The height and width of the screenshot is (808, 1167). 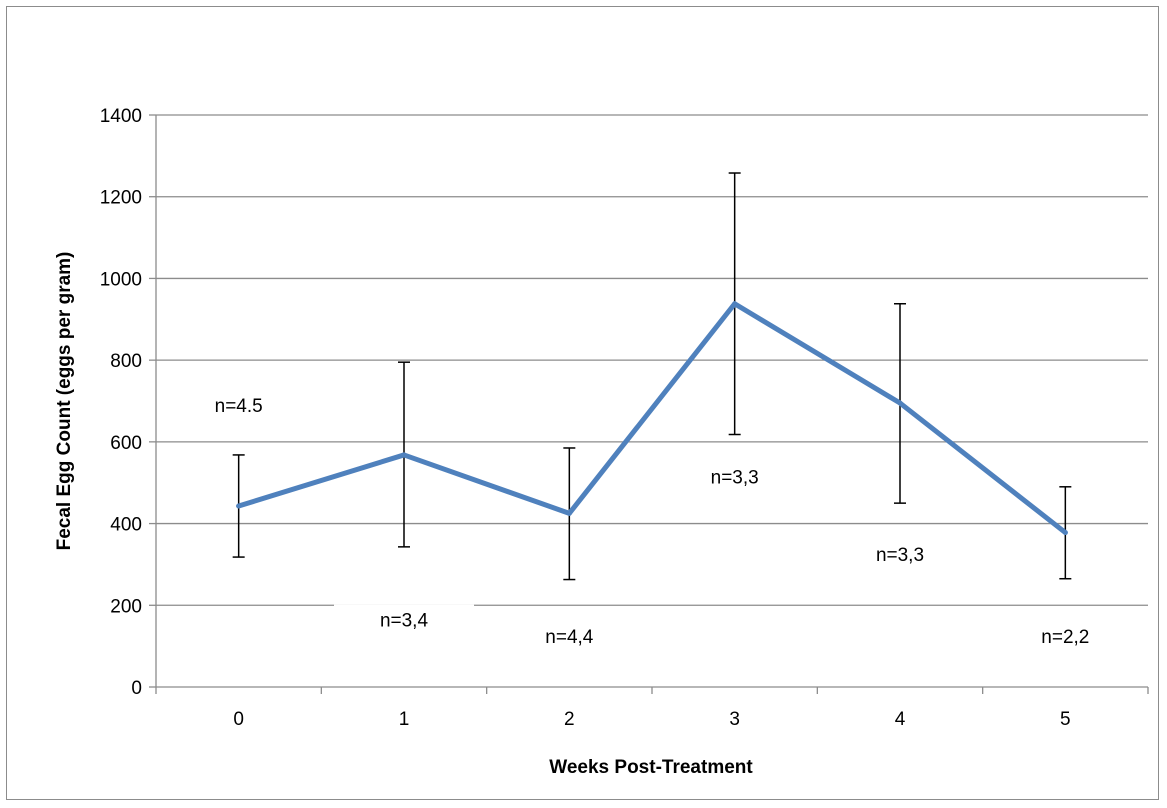 What do you see at coordinates (734, 719) in the screenshot?
I see `x-tick-label: 3` at bounding box center [734, 719].